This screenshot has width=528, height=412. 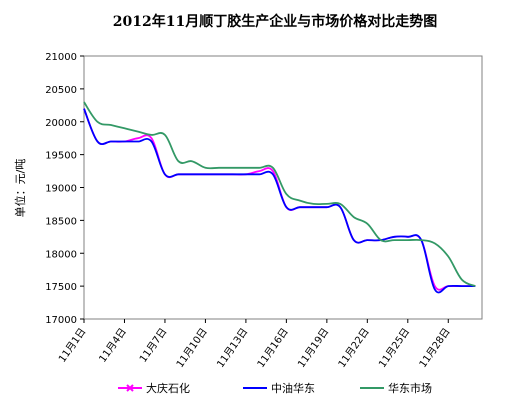 I want to click on y-tick-label: 17500, so click(x=61, y=287).